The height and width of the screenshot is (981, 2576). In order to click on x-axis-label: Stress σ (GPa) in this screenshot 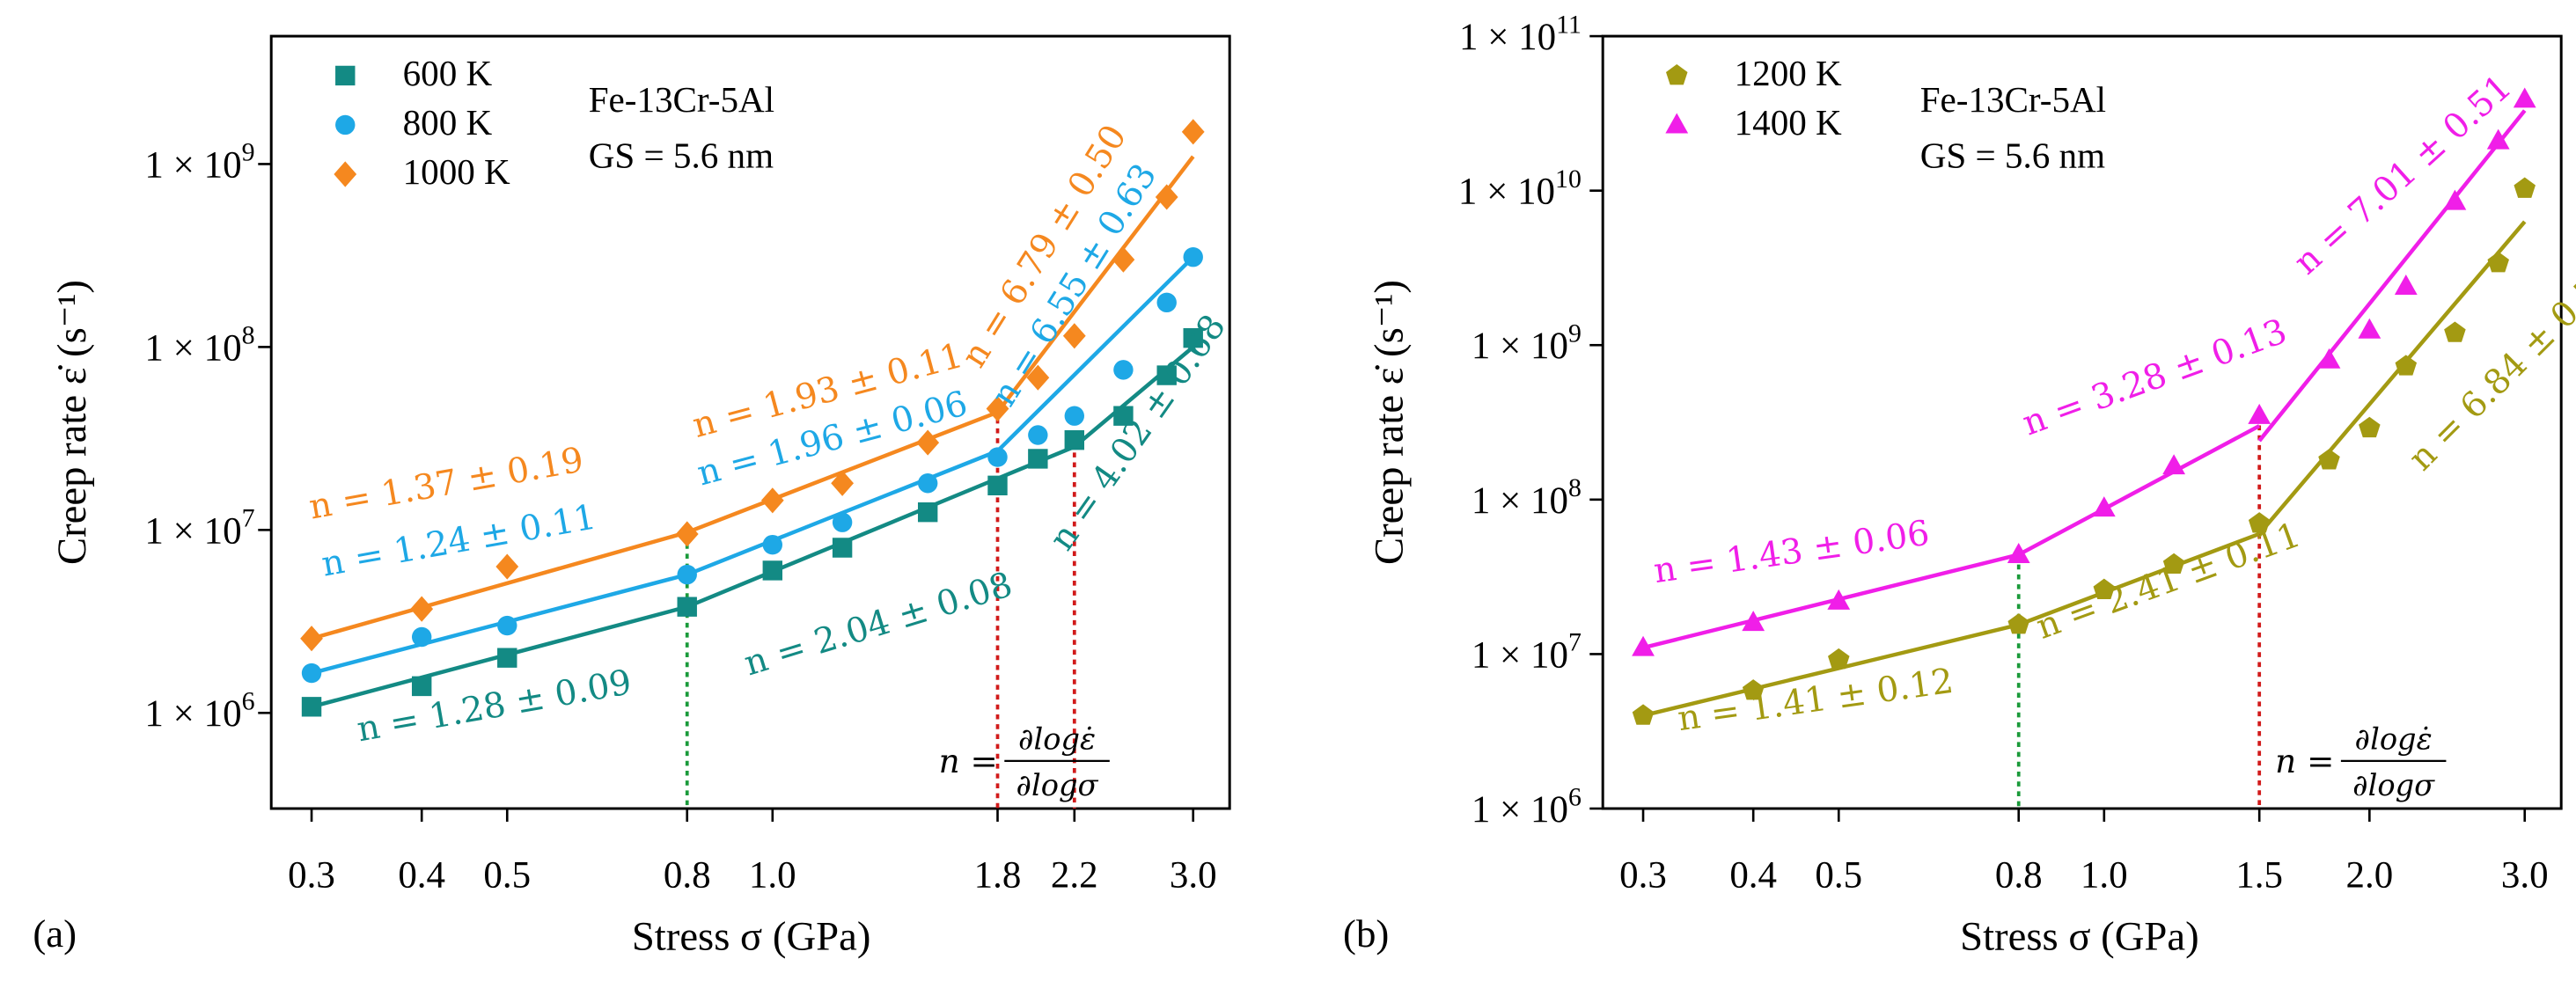, I will do `click(751, 937)`.